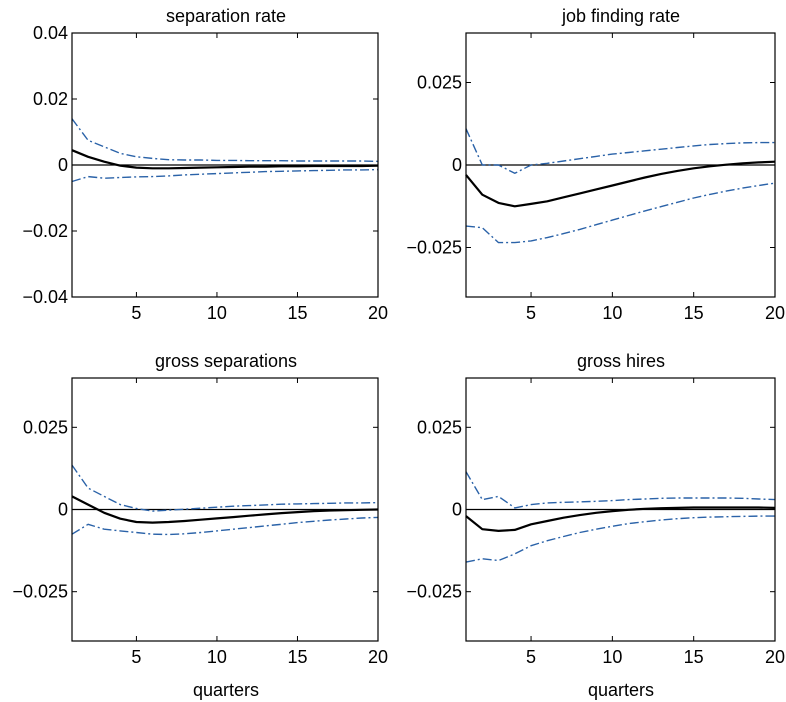 This screenshot has height=702, width=786. What do you see at coordinates (50, 33) in the screenshot?
I see `y-tick-label: 0.04` at bounding box center [50, 33].